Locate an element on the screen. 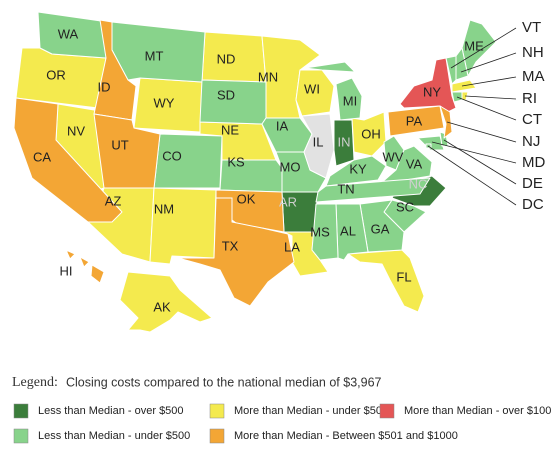 This screenshot has width=551, height=450. state-label: NM is located at coordinates (164, 208).